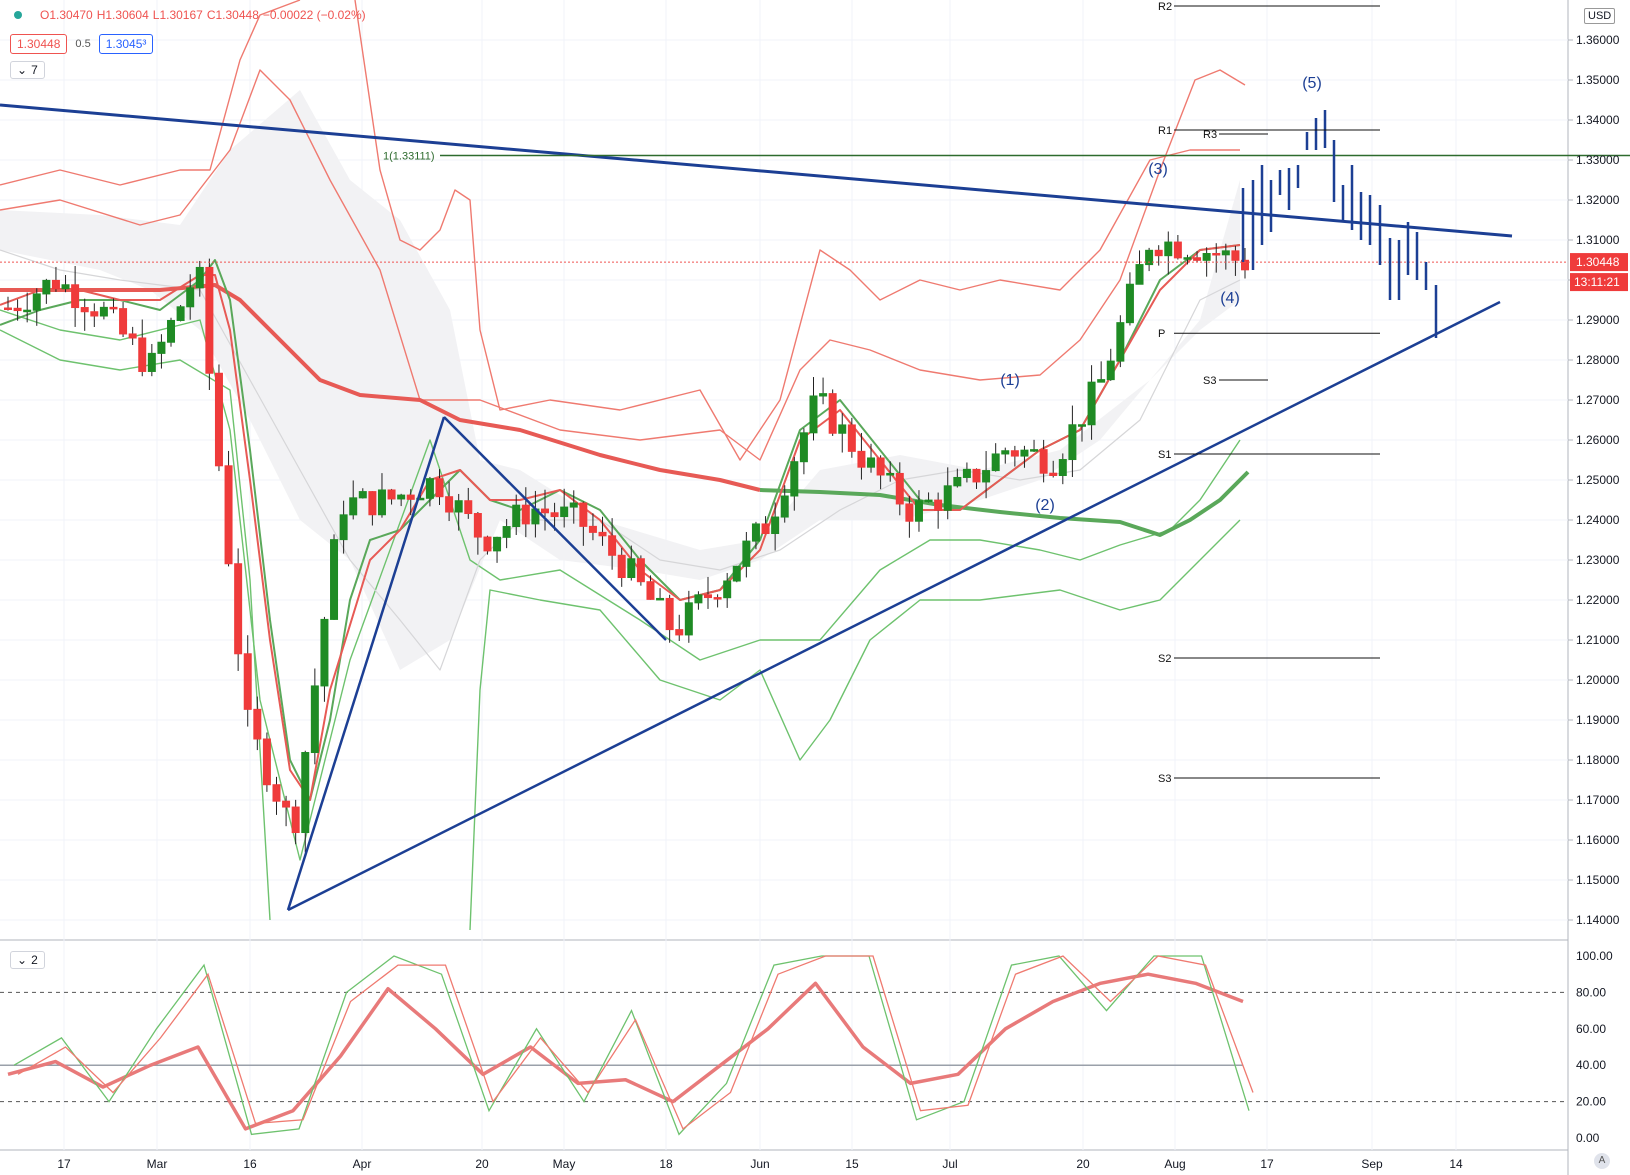  What do you see at coordinates (1210, 135) in the screenshot?
I see `pivot-label: R3` at bounding box center [1210, 135].